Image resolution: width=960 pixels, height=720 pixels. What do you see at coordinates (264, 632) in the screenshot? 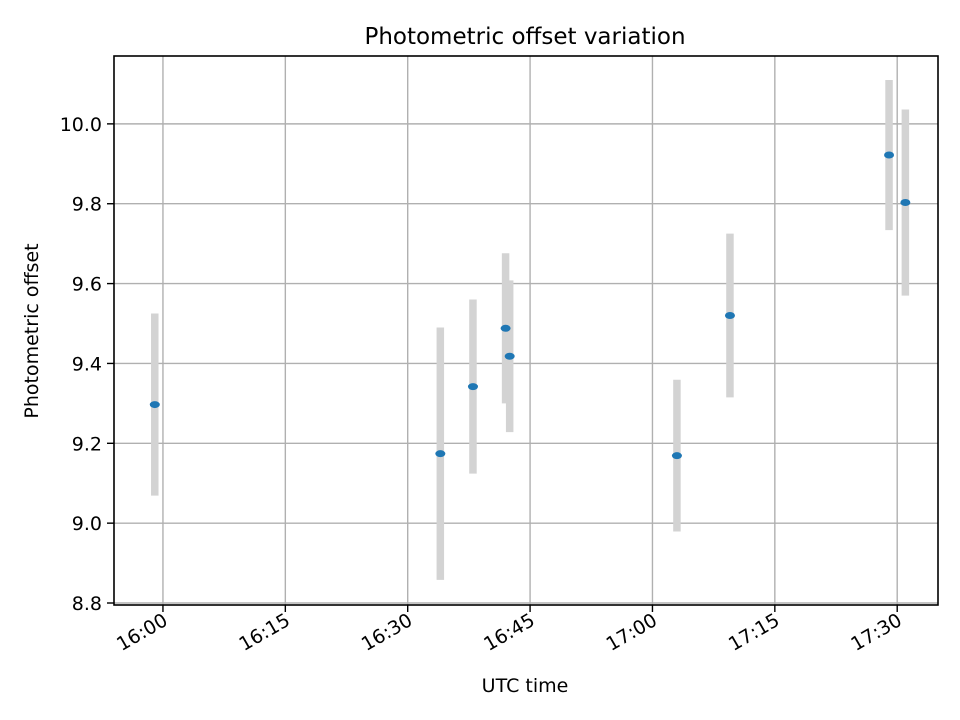
I see `x-tick-label: 16:15` at bounding box center [264, 632].